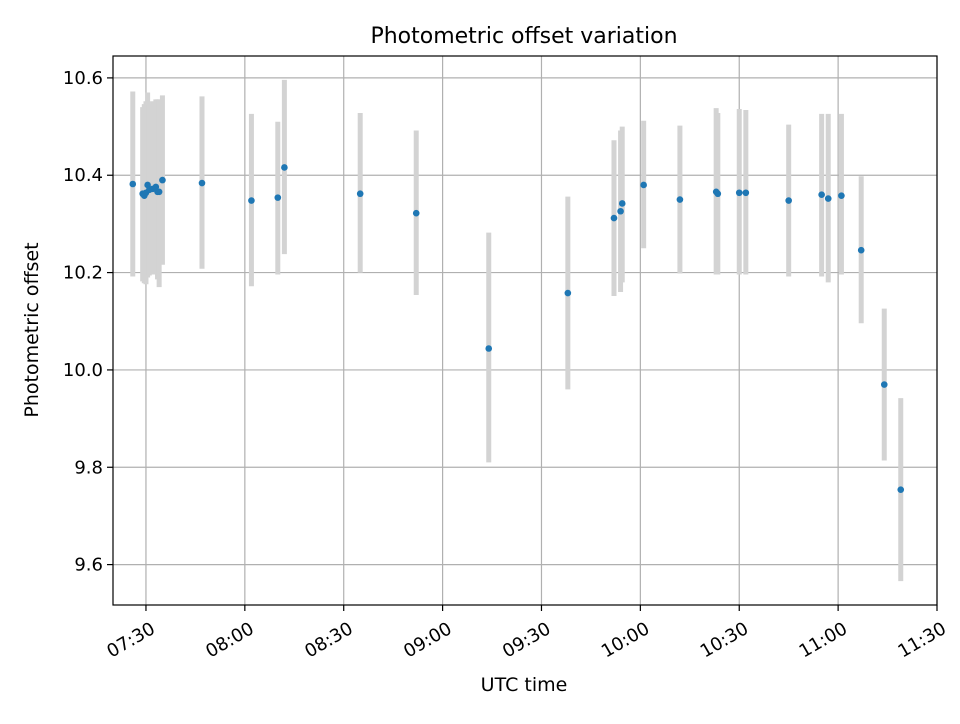 The height and width of the screenshot is (724, 960). Describe the element at coordinates (83, 78) in the screenshot. I see `y-tick-label: 10.6` at that location.